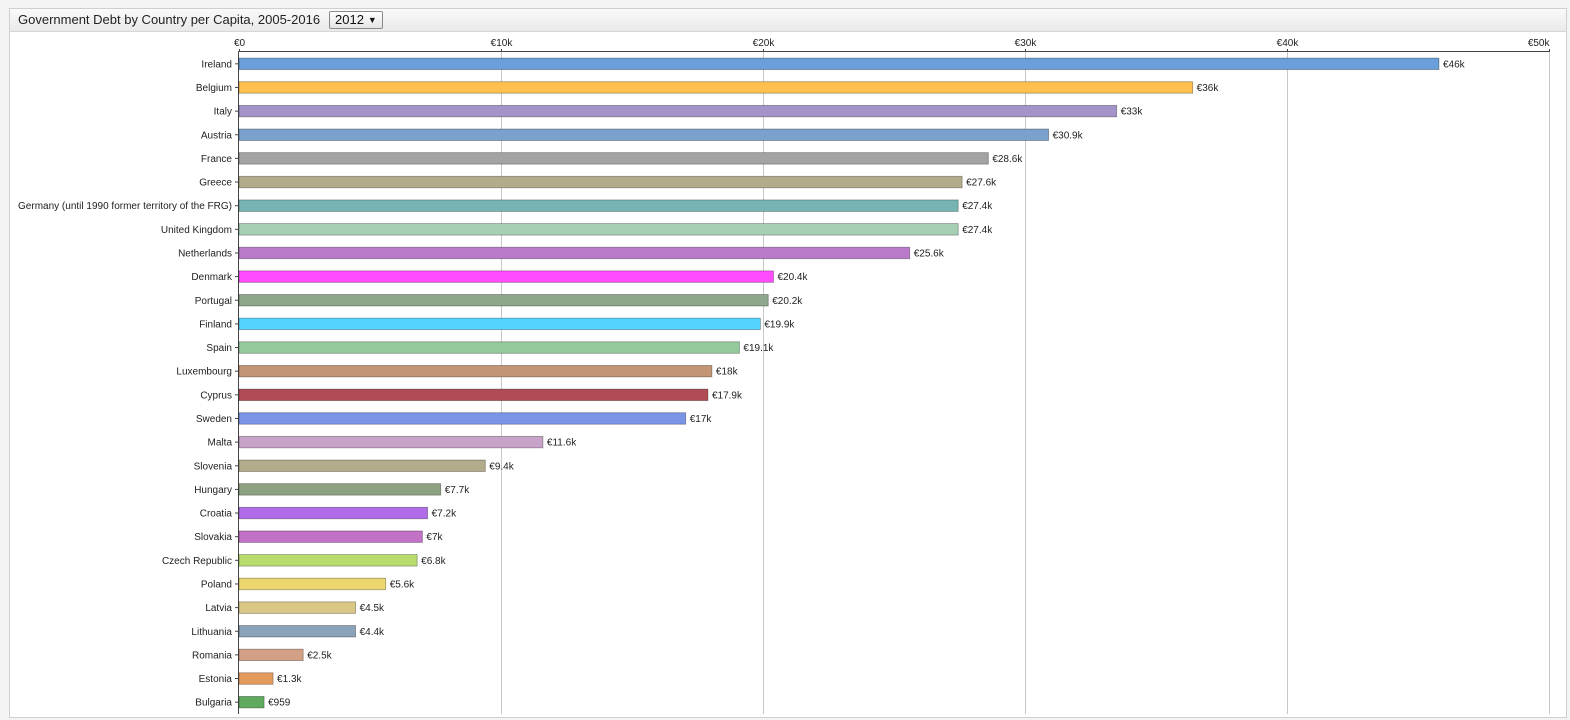 The width and height of the screenshot is (1570, 720). Describe the element at coordinates (981, 183) in the screenshot. I see `data-label: €27.6k` at that location.